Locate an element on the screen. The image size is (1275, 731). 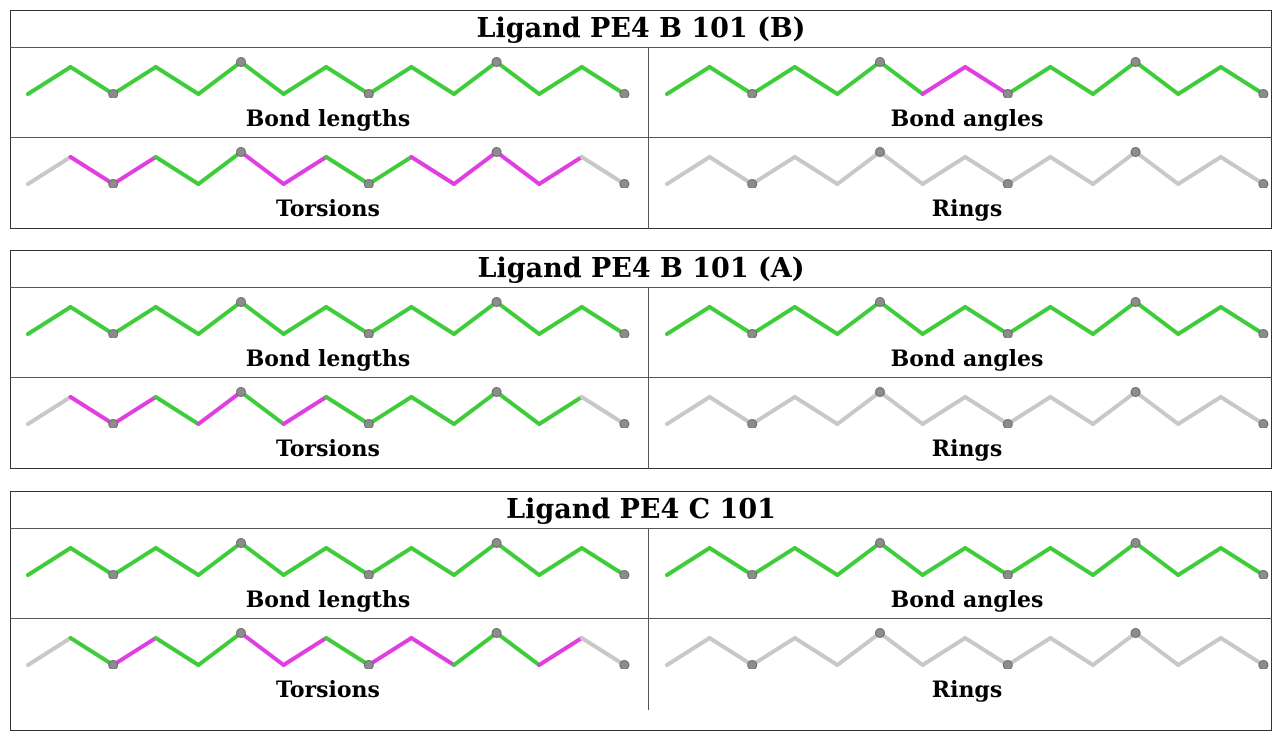
rings-cell: Rings is located at coordinates (962, 664).